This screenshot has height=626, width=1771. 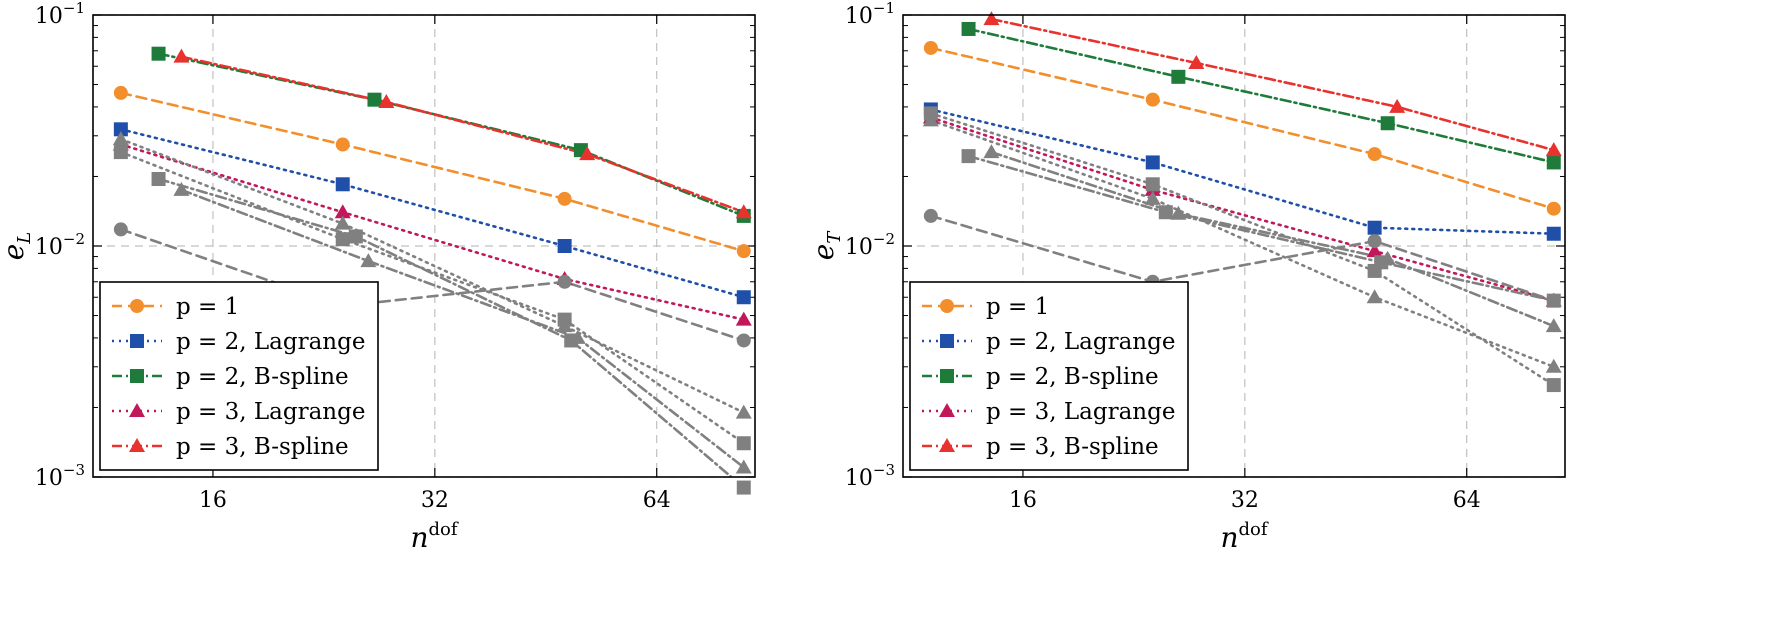 I want to click on legend-label: p = 2, Lagrange, so click(x=270, y=342).